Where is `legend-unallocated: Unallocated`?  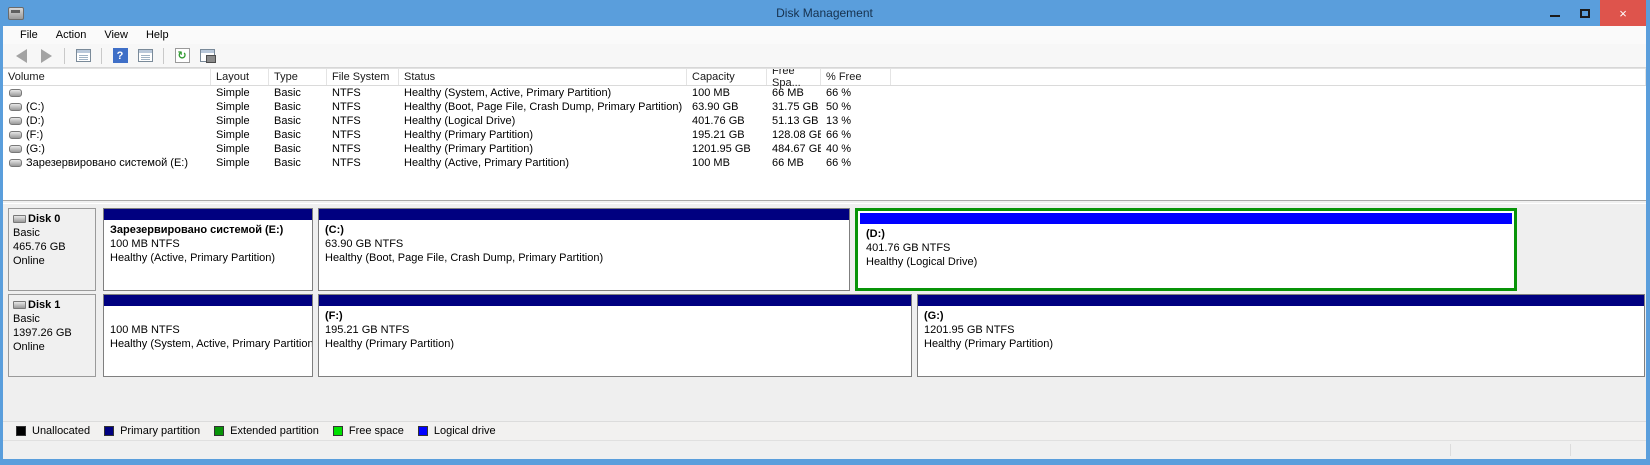
legend-unallocated: Unallocated is located at coordinates (53, 431).